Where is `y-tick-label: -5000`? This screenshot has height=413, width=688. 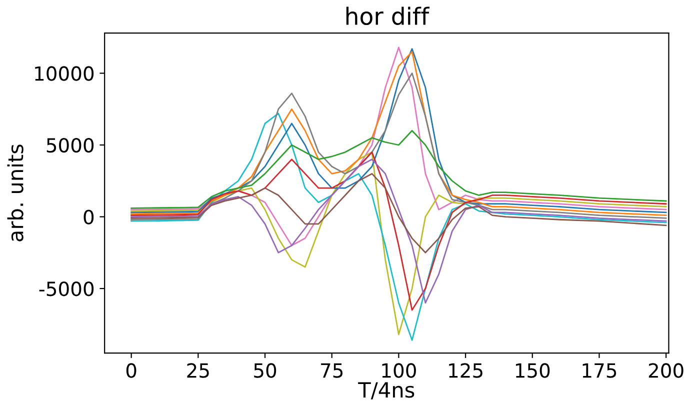
y-tick-label: -5000 is located at coordinates (66, 288).